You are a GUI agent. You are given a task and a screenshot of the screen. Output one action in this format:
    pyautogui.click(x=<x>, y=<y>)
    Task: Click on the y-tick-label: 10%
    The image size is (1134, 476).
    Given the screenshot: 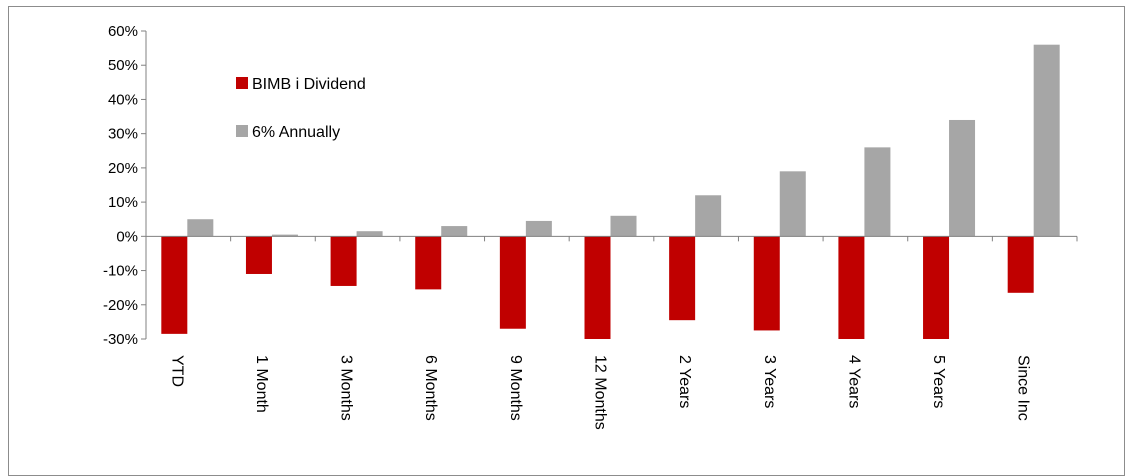 What is the action you would take?
    pyautogui.click(x=123, y=202)
    